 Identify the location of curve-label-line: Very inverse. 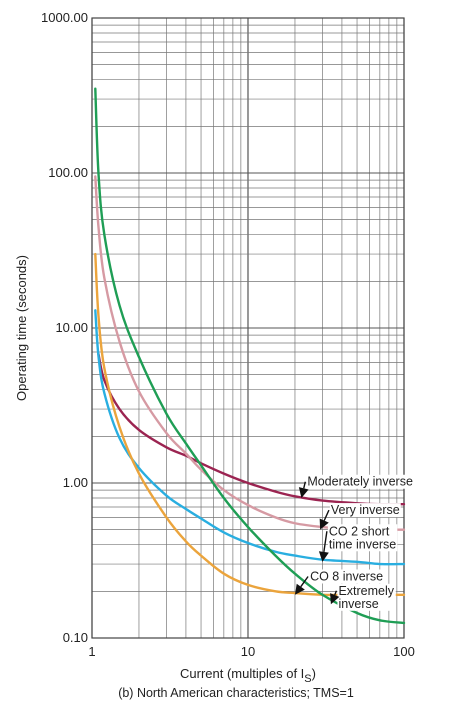
(365, 510).